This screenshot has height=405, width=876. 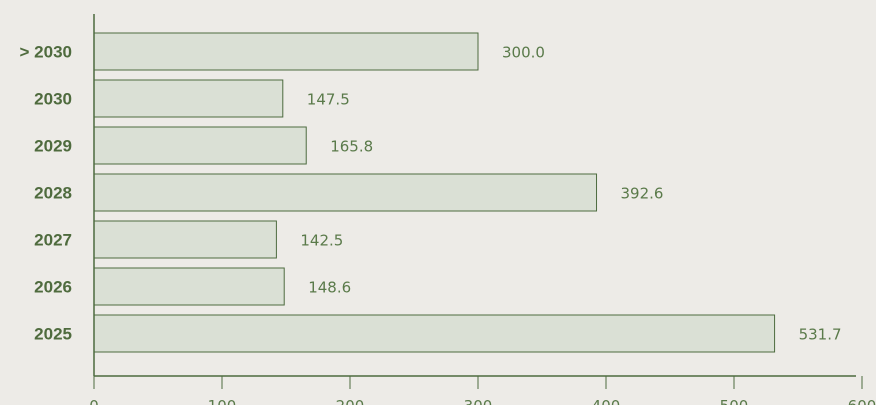 I want to click on data-label: 147.5, so click(x=328, y=100).